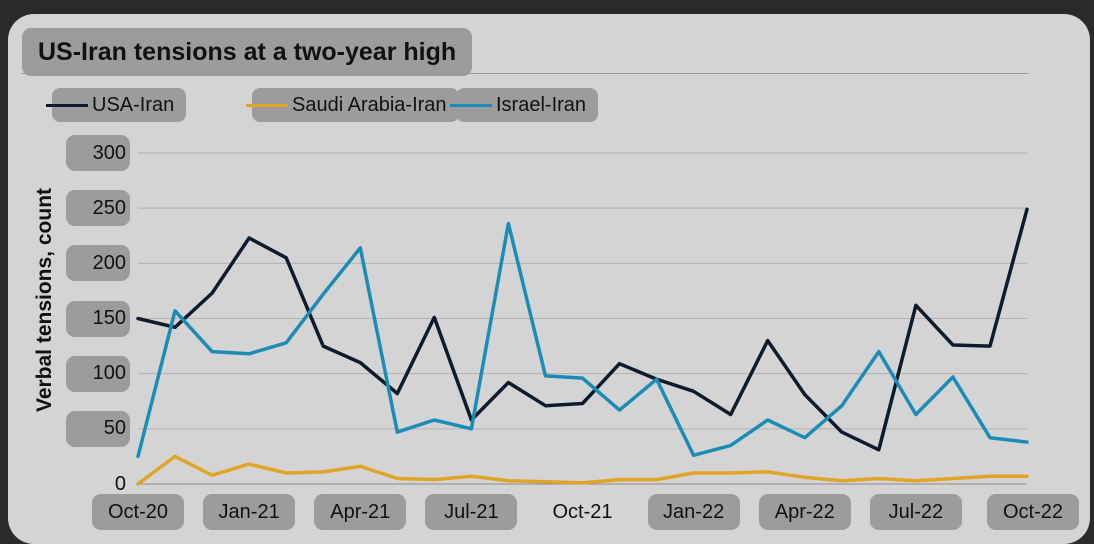  Describe the element at coordinates (693, 512) in the screenshot. I see `x-tick-label: Jan-22` at that location.